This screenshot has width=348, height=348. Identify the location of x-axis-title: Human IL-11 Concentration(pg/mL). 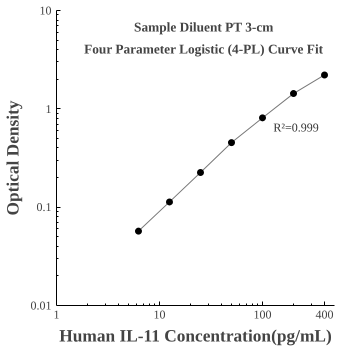
(195, 336).